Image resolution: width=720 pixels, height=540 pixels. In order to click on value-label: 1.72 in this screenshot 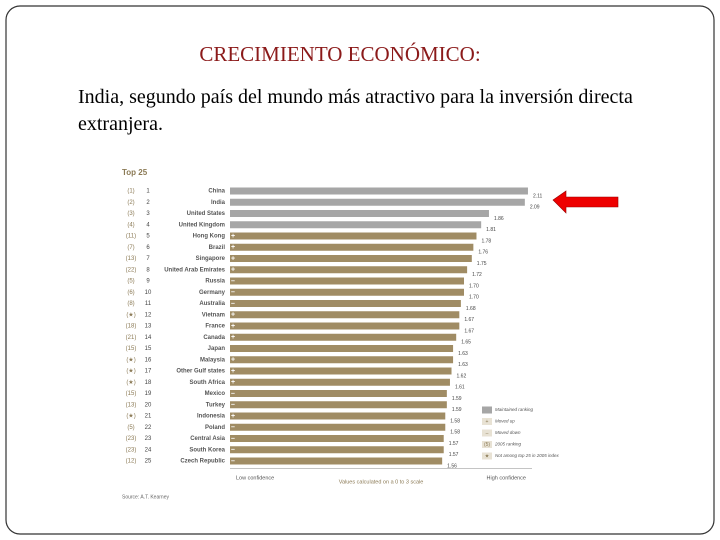, I will do `click(477, 275)`.